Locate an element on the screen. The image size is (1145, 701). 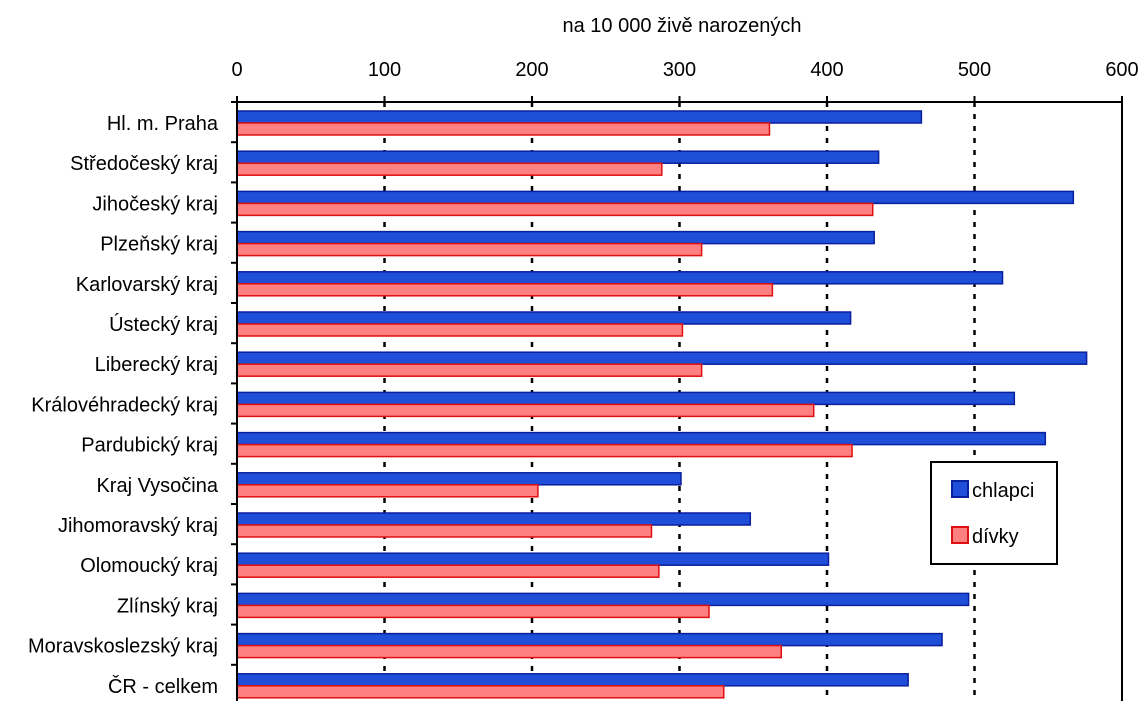
category-label: Plzeňský kraj is located at coordinates (159, 245).